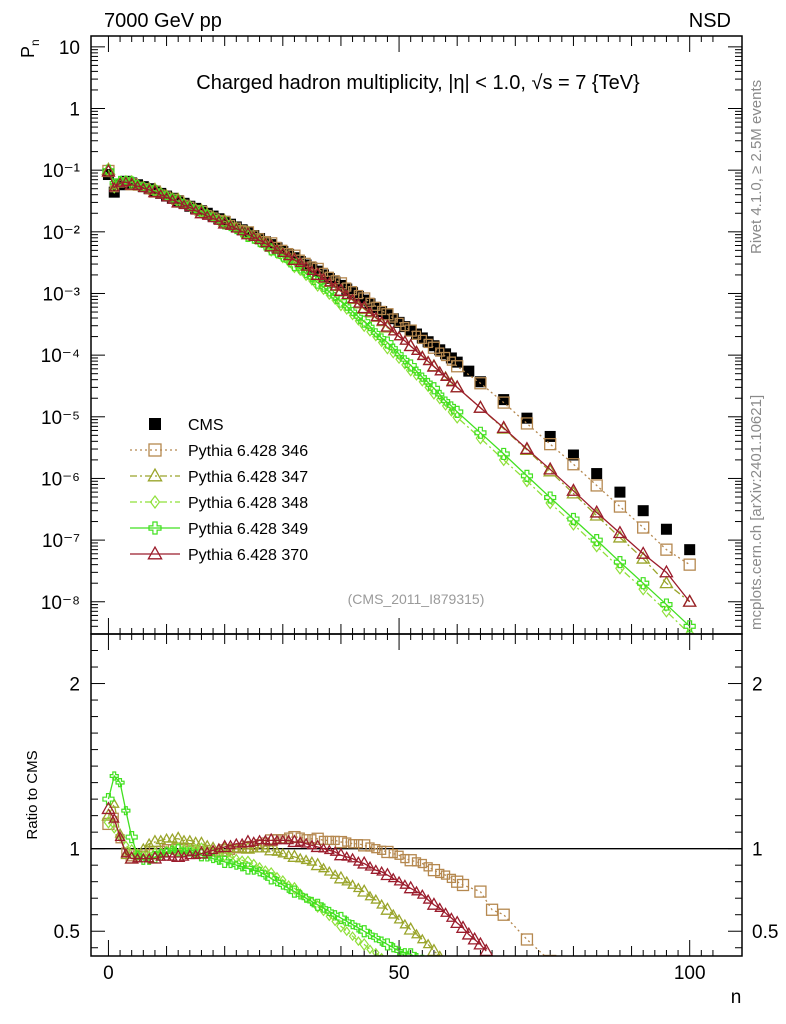  What do you see at coordinates (108, 973) in the screenshot?
I see `x-tick-label: 0` at bounding box center [108, 973].